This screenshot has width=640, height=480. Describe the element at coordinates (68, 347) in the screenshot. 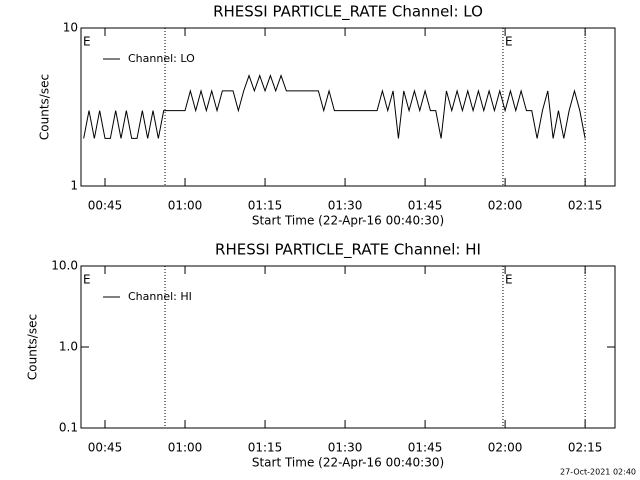

I see `y-tick-label: 1.0` at that location.